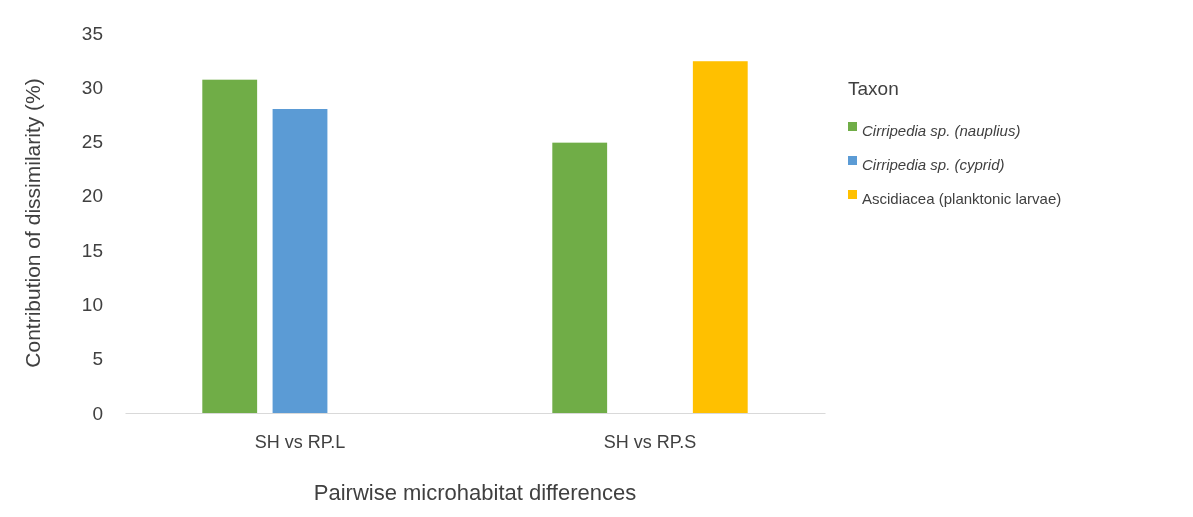 Image resolution: width=1193 pixels, height=517 pixels. Describe the element at coordinates (873, 88) in the screenshot. I see `legend-title: Taxon` at that location.